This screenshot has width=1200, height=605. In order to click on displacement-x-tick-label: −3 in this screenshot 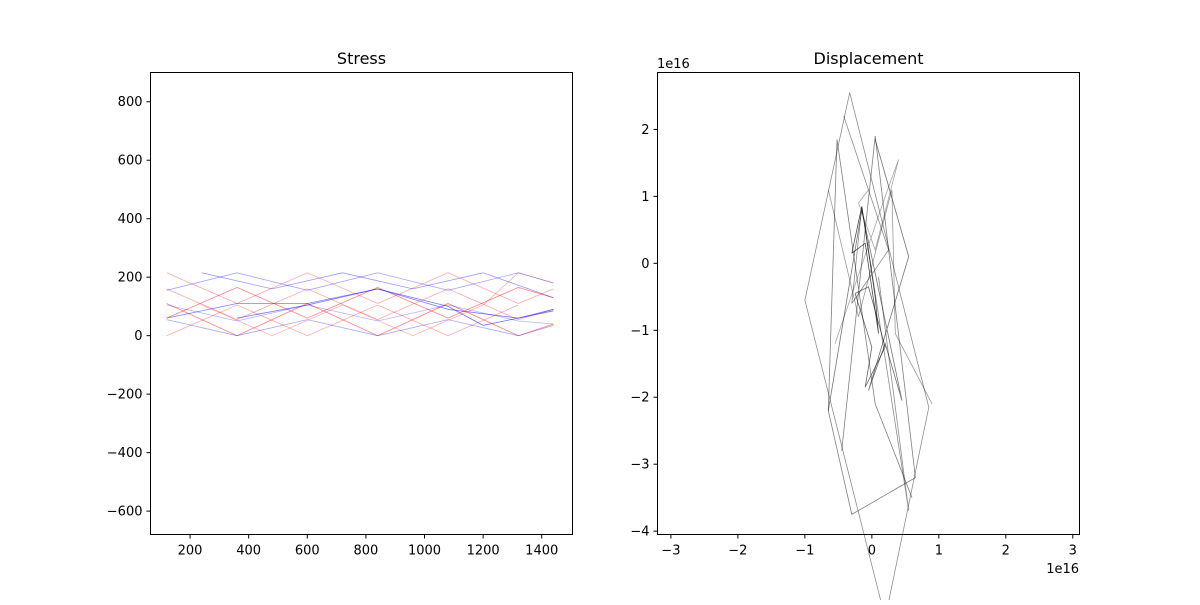, I will do `click(670, 551)`.